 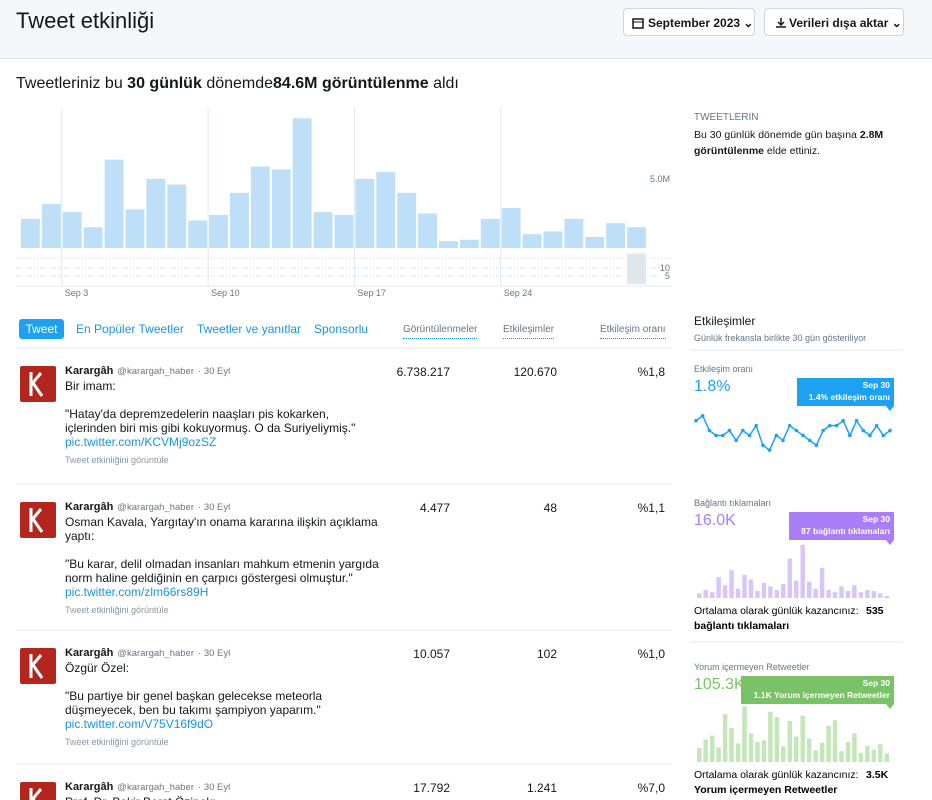 I want to click on tweet-link: pic.twitter.com/zlm66rs89H, so click(x=137, y=592).